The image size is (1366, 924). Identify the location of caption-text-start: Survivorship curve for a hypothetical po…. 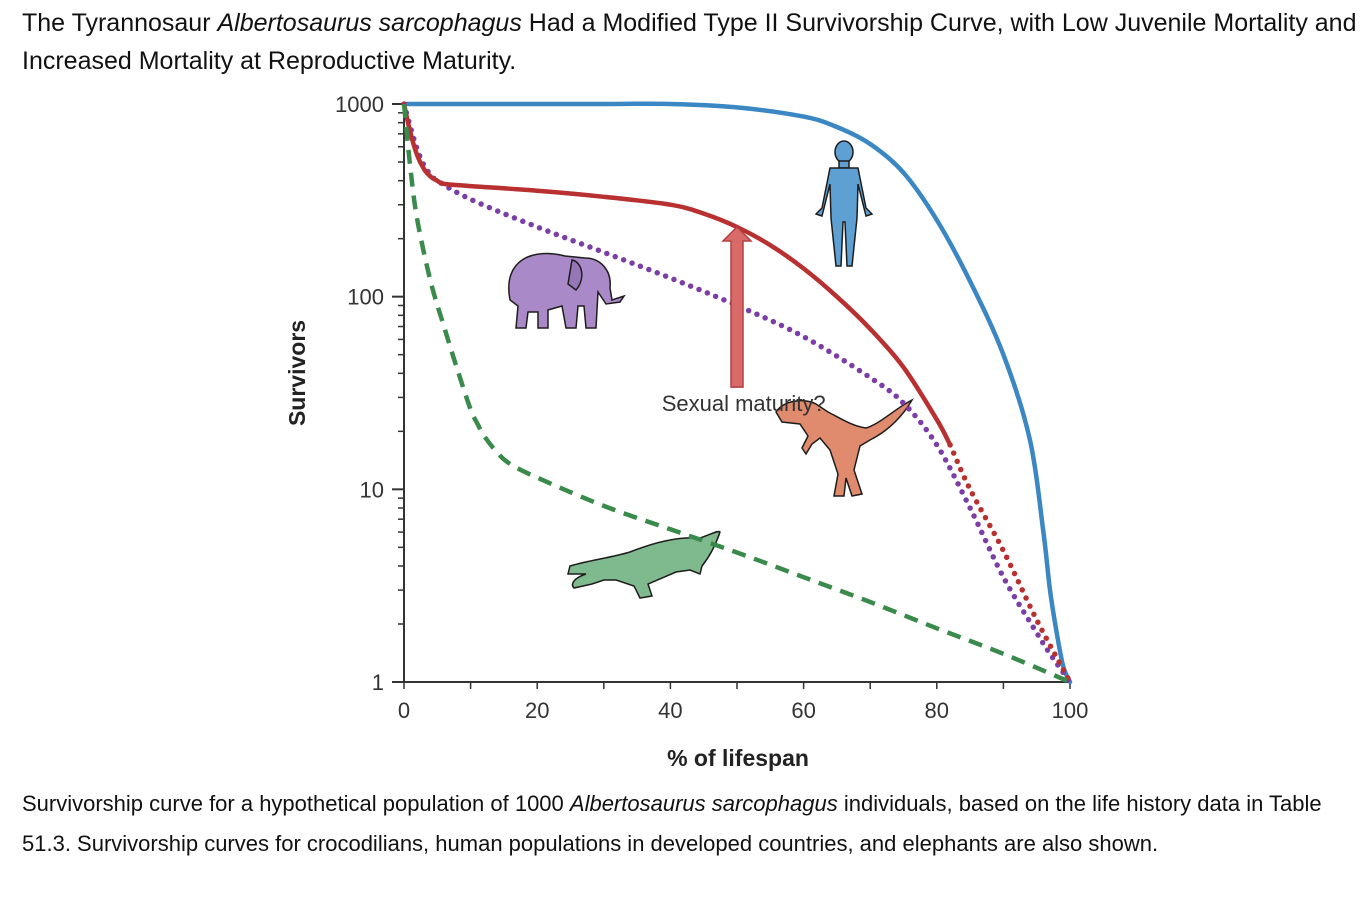
(296, 803).